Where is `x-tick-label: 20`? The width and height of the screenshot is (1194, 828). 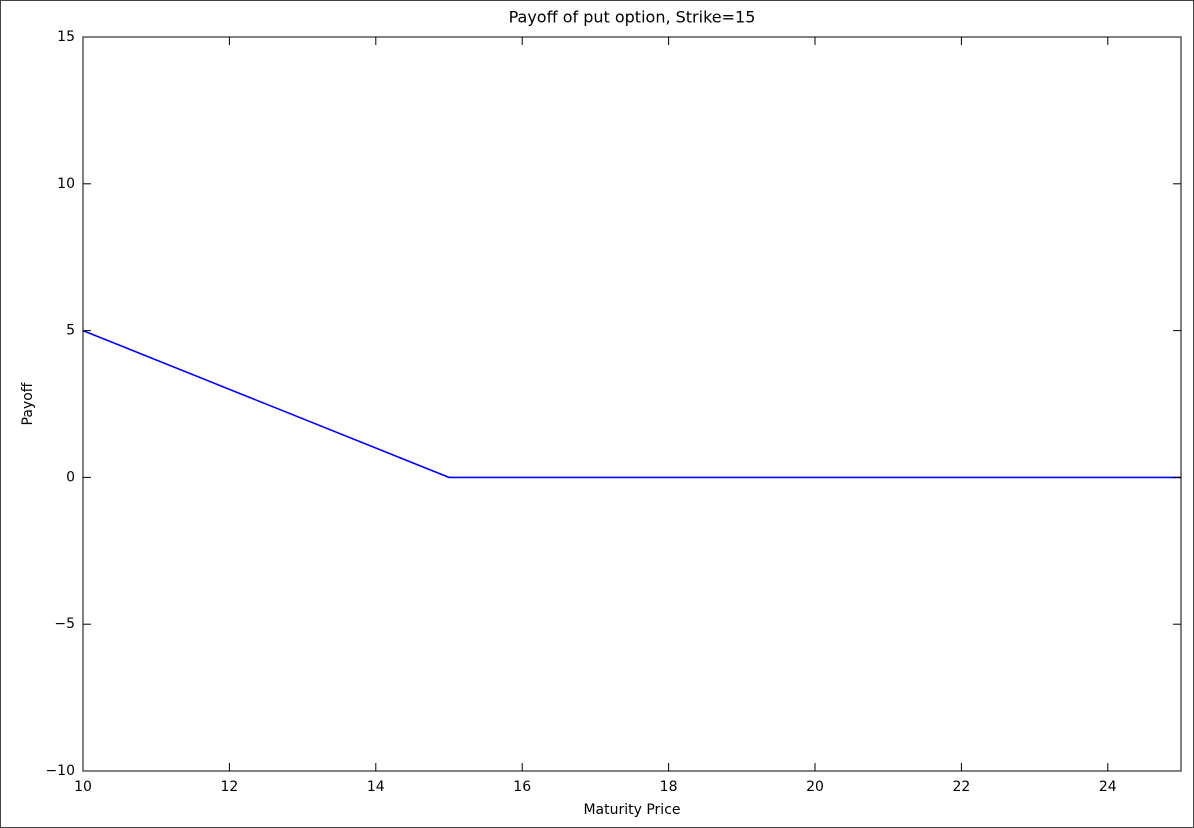
x-tick-label: 20 is located at coordinates (815, 787).